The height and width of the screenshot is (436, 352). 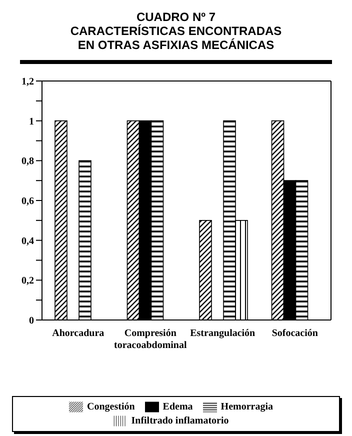 What do you see at coordinates (150, 339) in the screenshot?
I see `x-tick-label: Compresión toracoabdominal` at bounding box center [150, 339].